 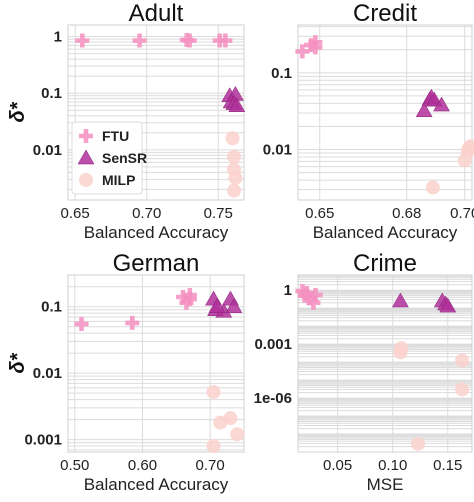 What do you see at coordinates (118, 180) in the screenshot?
I see `legend-label: MILP` at bounding box center [118, 180].